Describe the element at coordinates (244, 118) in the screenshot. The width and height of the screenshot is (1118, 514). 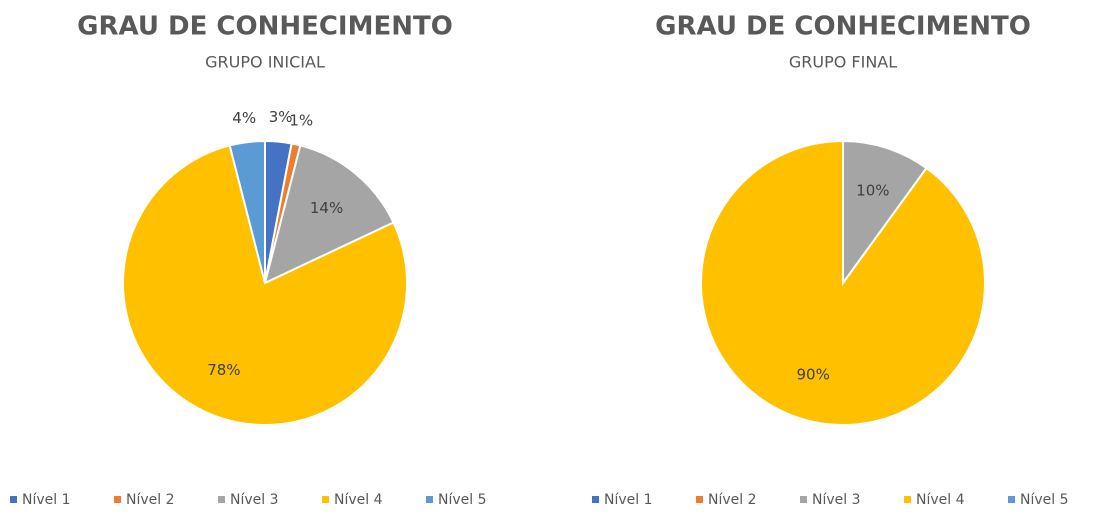
I see `data-label: 4%` at that location.